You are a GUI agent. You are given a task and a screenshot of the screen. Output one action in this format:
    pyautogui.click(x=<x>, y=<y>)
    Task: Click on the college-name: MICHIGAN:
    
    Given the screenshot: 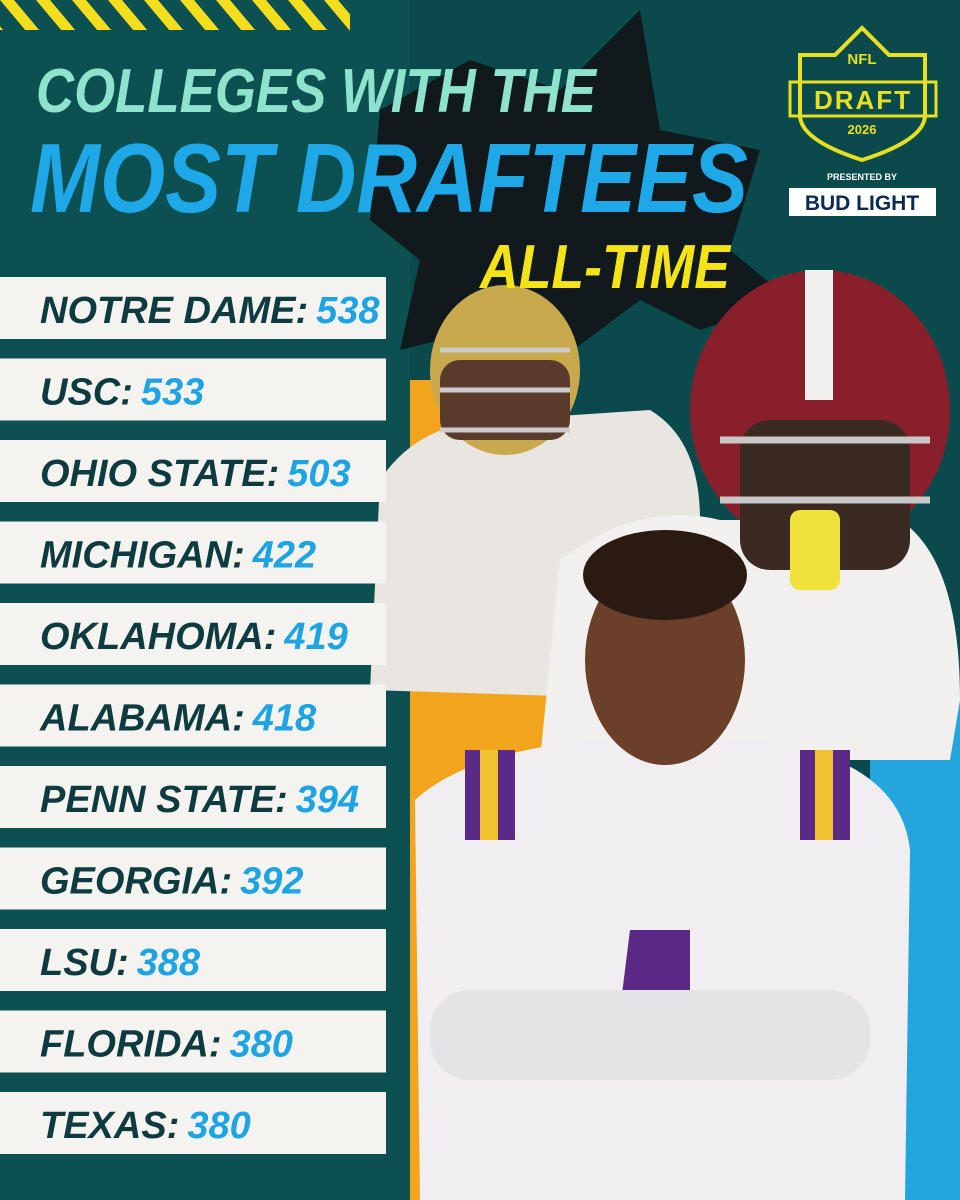 What is the action you would take?
    pyautogui.click(x=142, y=556)
    